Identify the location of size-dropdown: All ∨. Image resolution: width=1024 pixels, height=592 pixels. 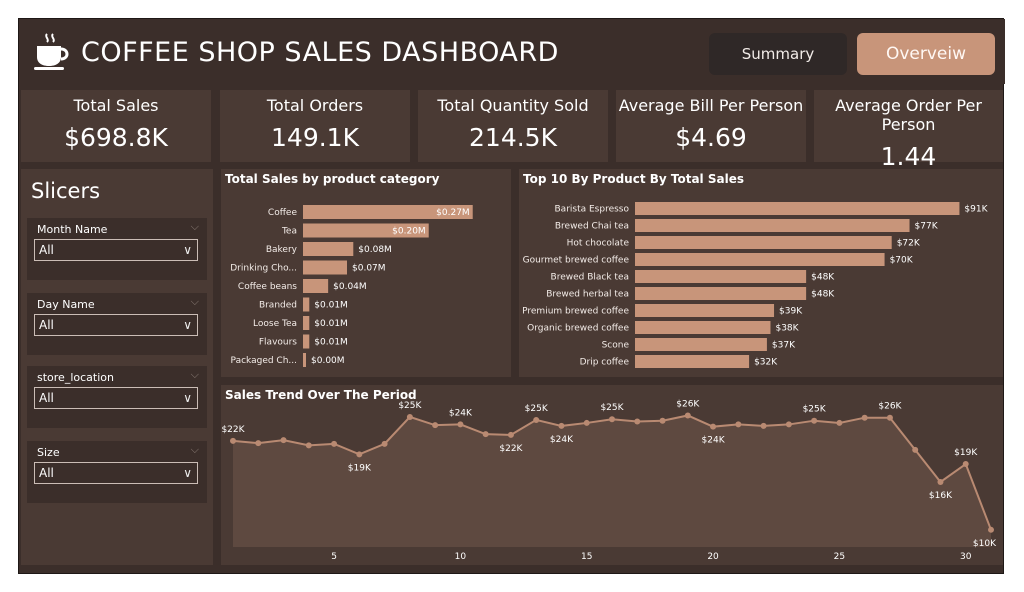
(116, 473).